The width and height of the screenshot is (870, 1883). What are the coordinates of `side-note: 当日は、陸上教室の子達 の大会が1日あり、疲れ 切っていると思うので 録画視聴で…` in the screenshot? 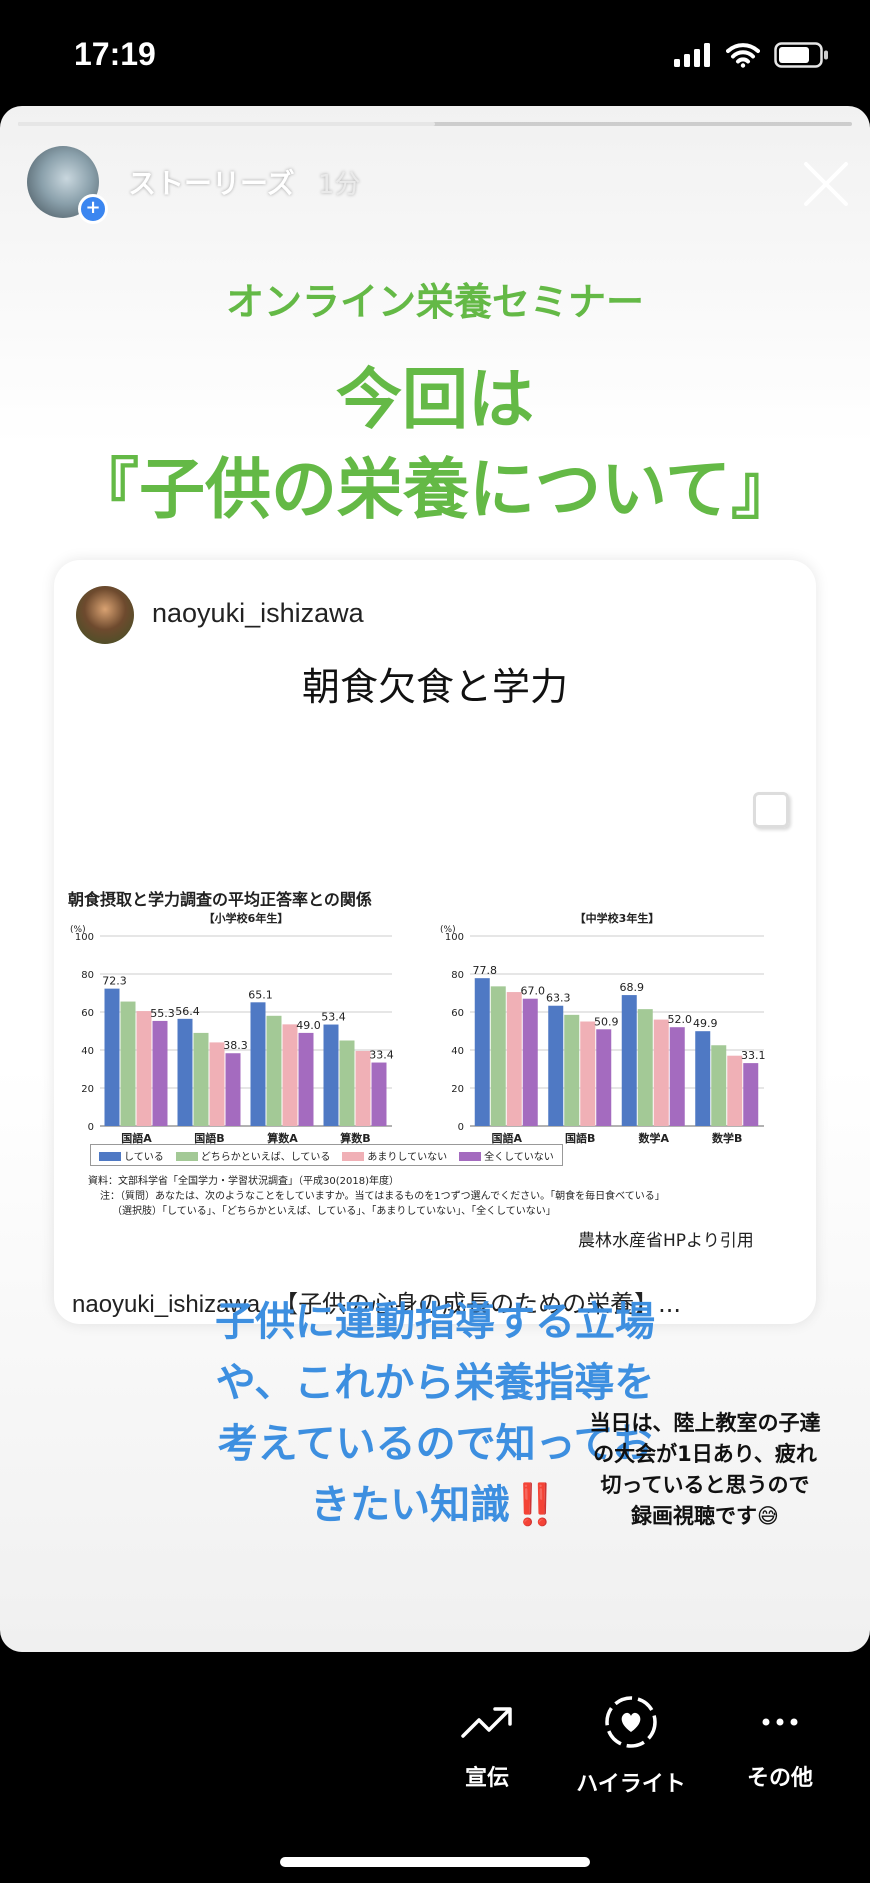 It's located at (705, 1470).